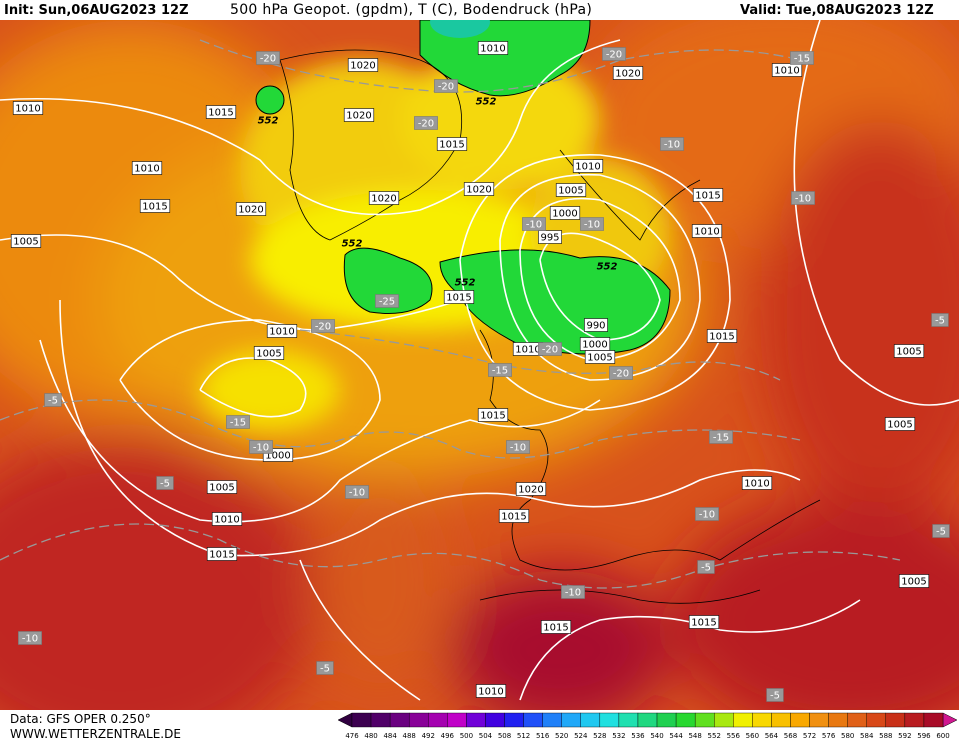  I want to click on colorbar-label: 568, so click(790, 736).